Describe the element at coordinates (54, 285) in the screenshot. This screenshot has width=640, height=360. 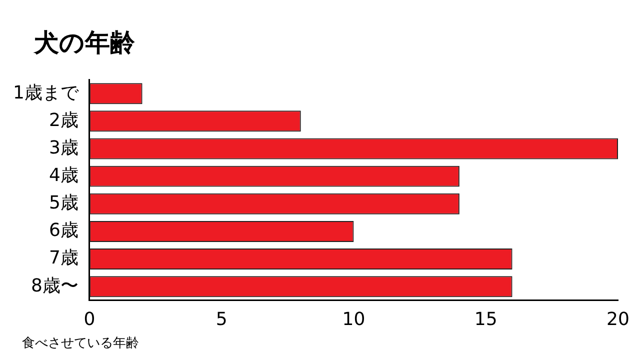
I see `y-tick-label: 8歳〜` at that location.